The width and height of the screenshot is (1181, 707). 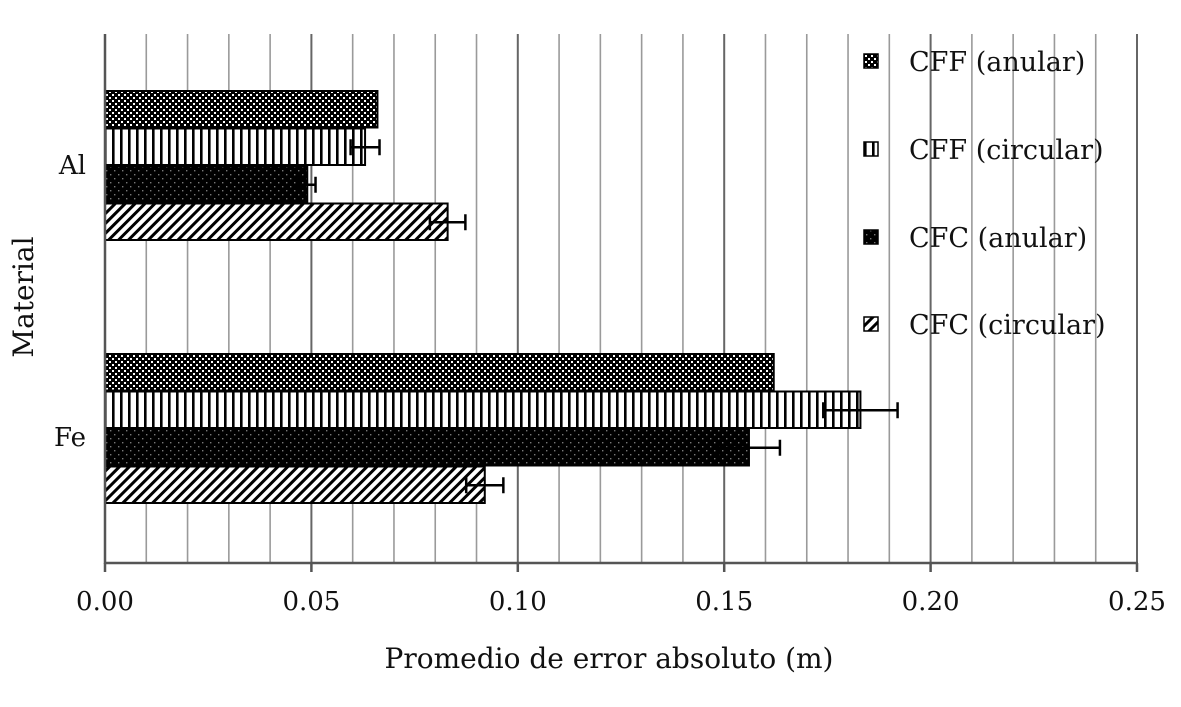 I want to click on x-tick-label: 0.00, so click(x=105, y=602).